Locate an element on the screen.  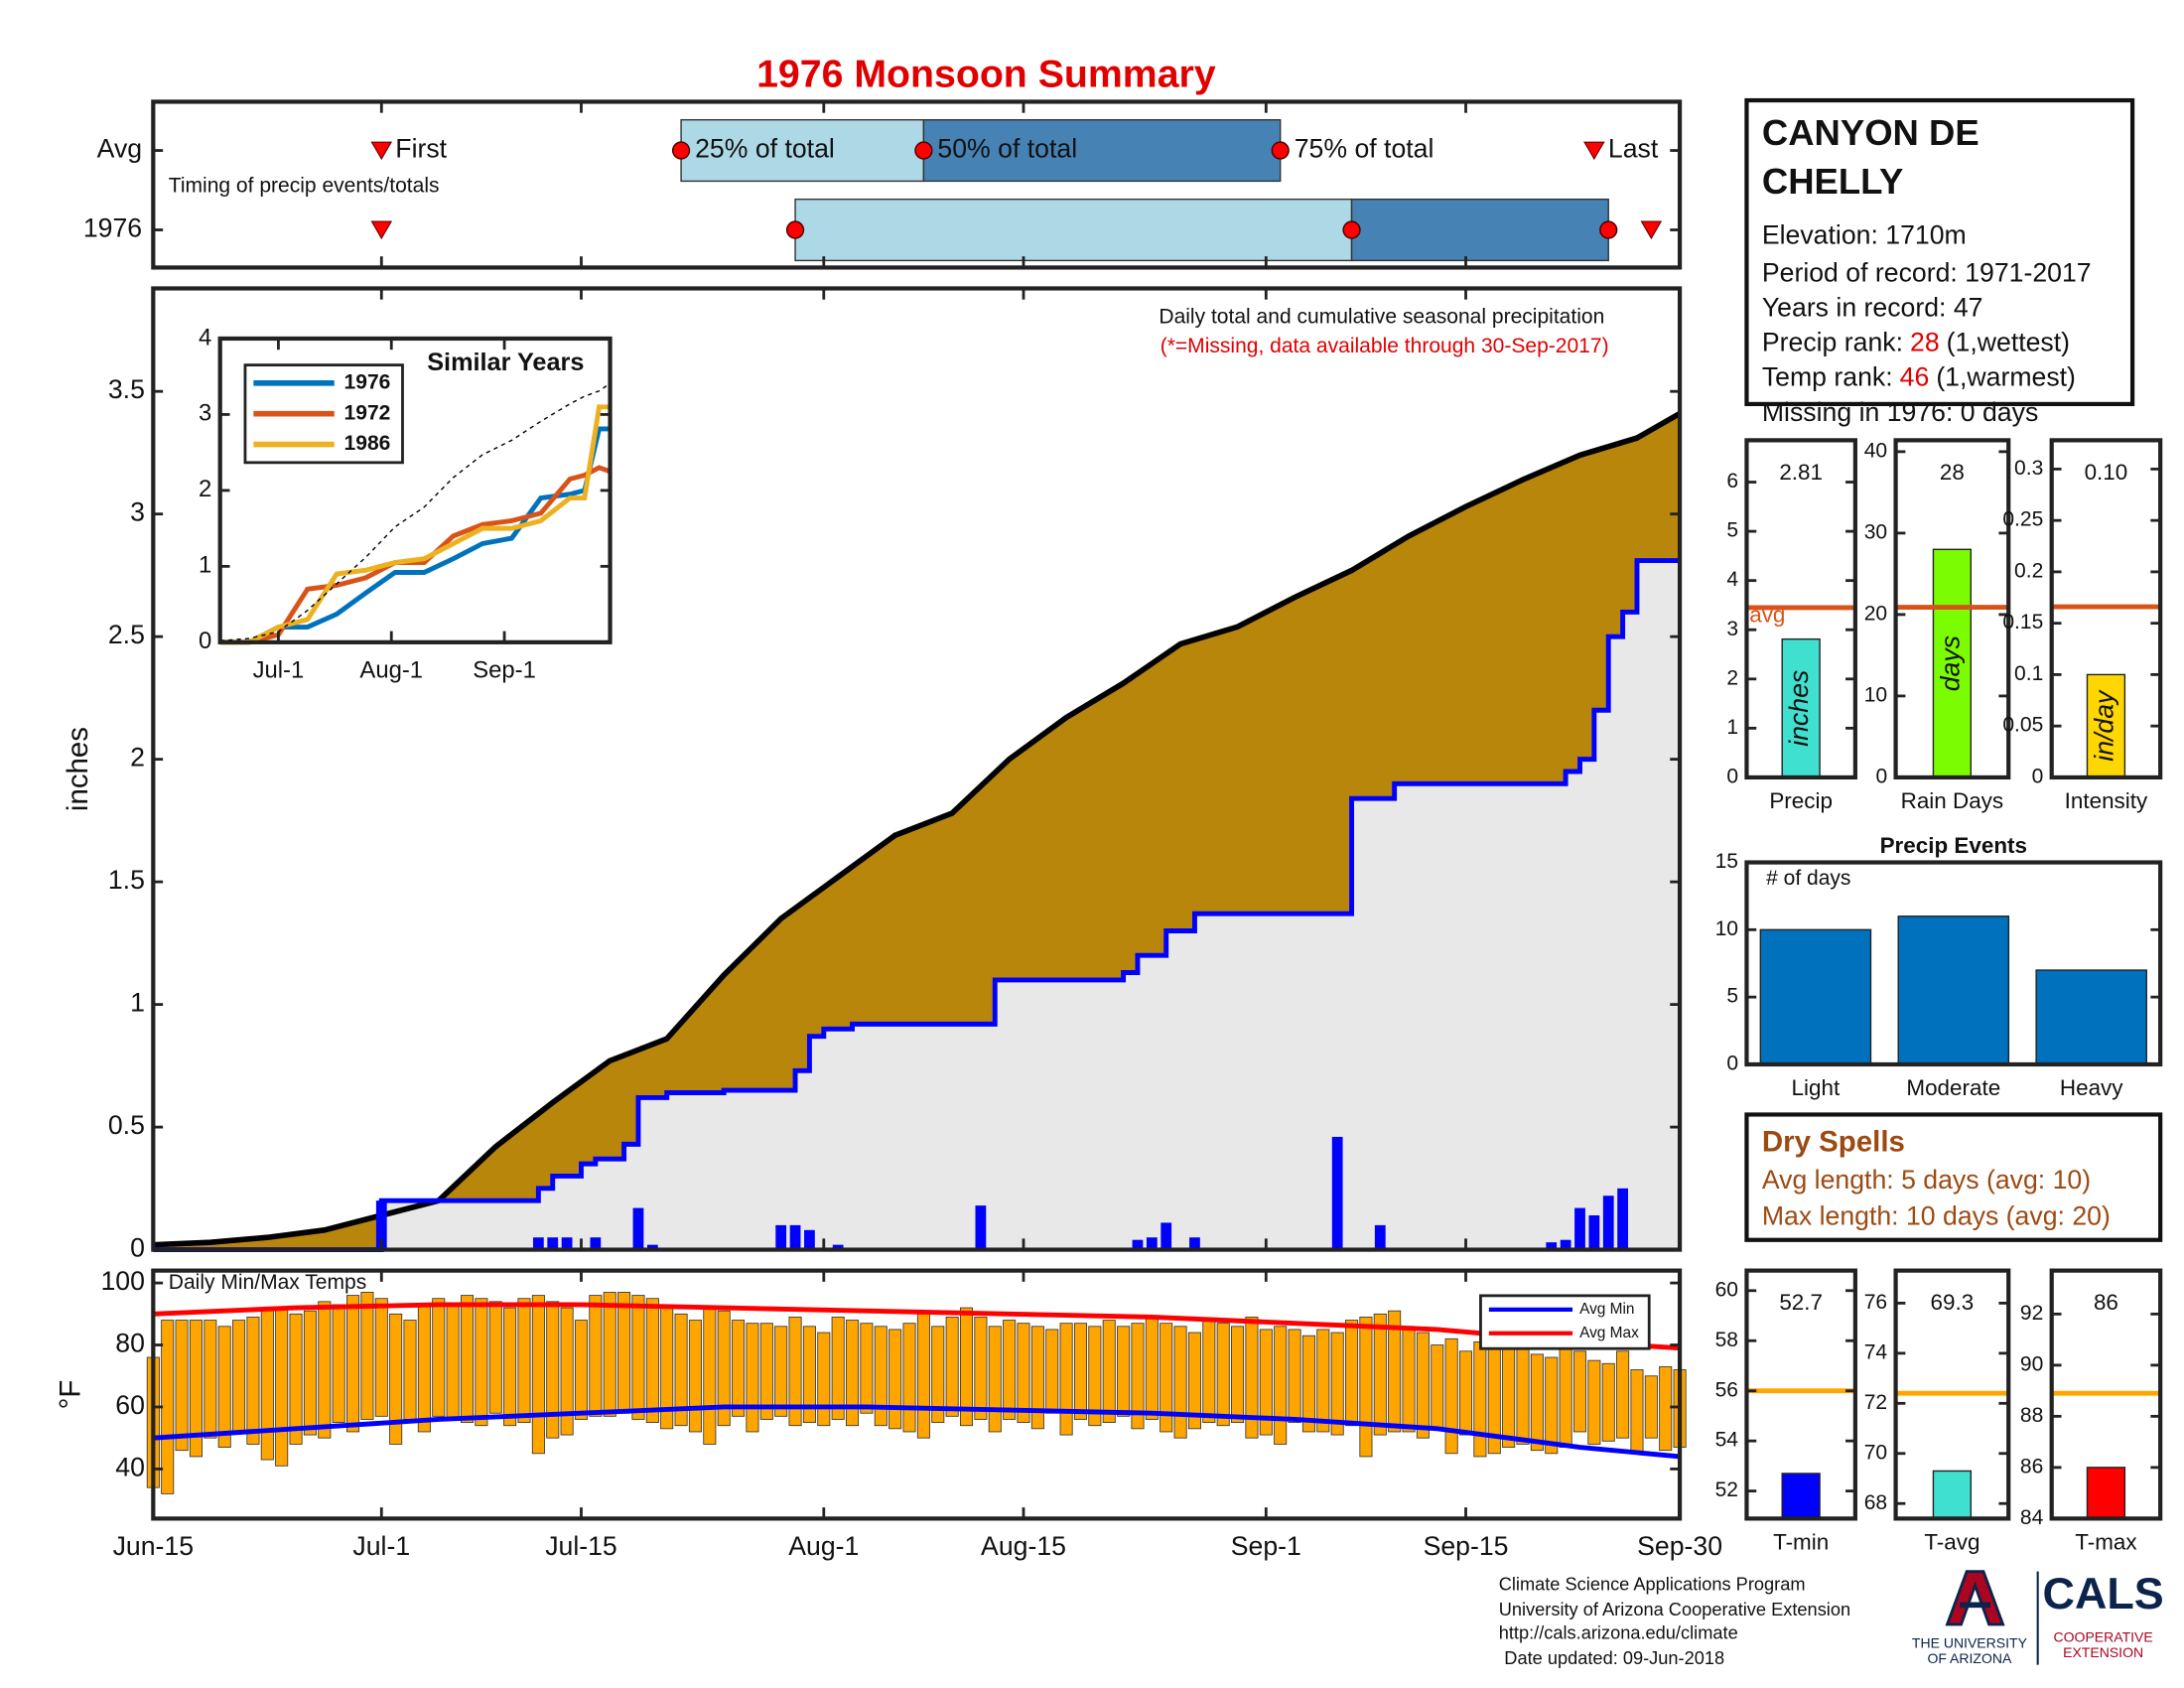
x-tick-label: Moderate is located at coordinates (1953, 1087).